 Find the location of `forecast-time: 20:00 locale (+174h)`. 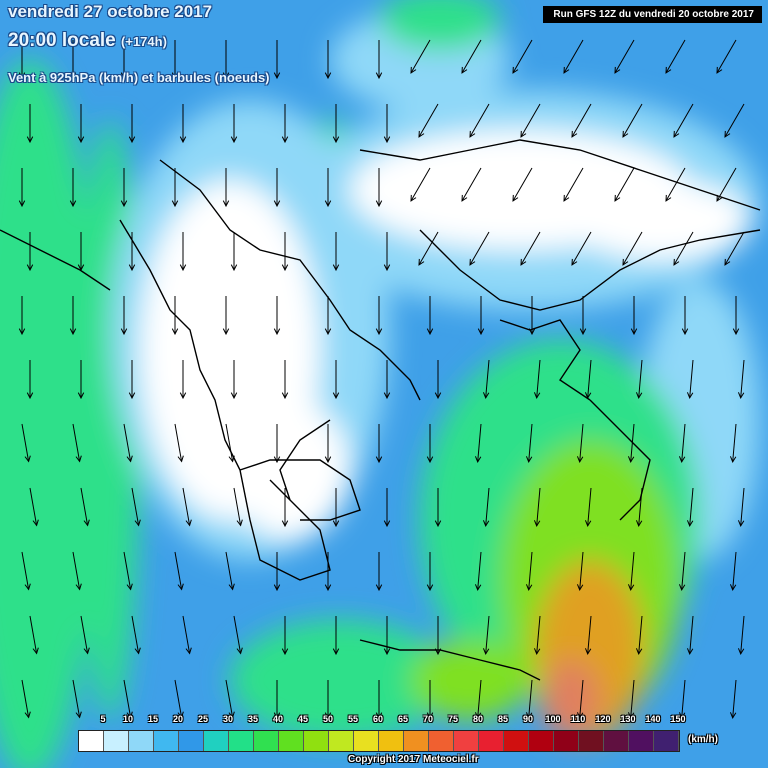

forecast-time: 20:00 locale (+174h) is located at coordinates (87, 41).